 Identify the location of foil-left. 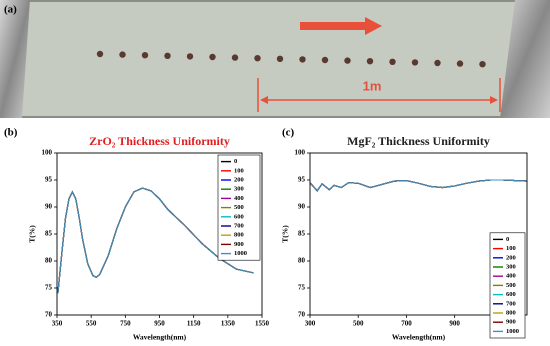
(15, 59).